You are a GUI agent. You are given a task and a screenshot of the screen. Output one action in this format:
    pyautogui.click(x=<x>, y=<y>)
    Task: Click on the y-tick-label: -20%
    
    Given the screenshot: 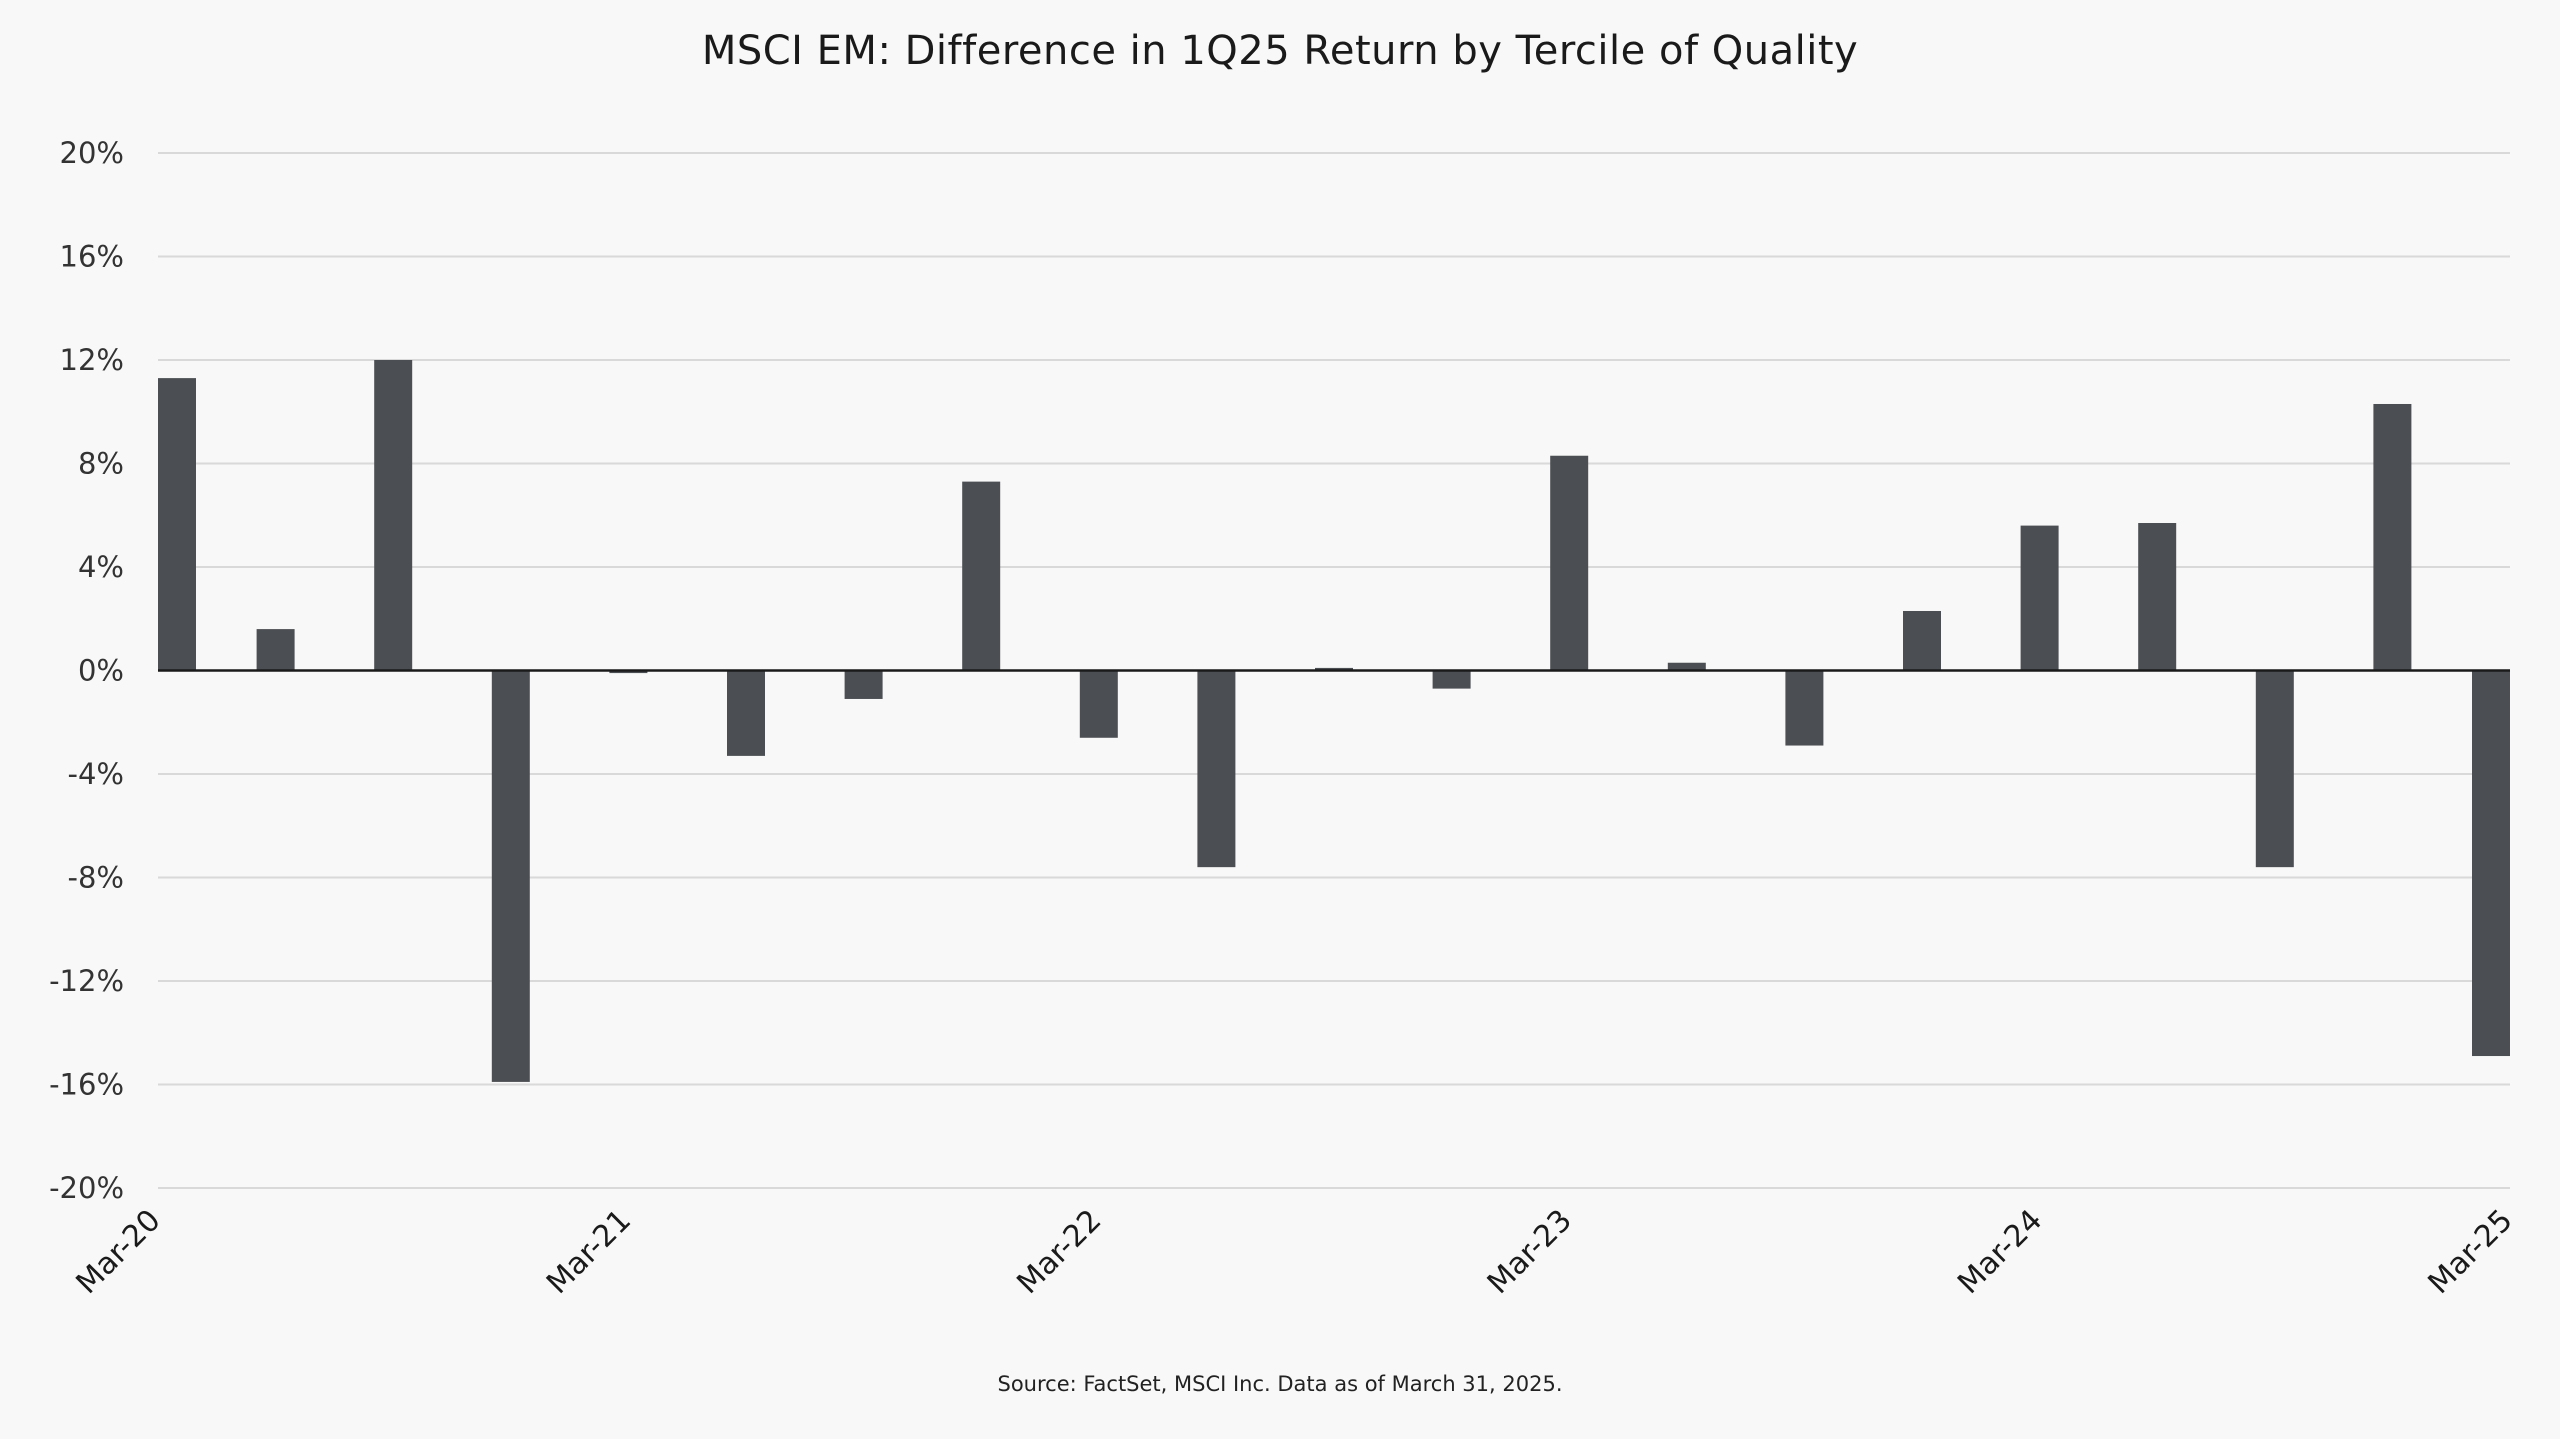 What is the action you would take?
    pyautogui.click(x=86, y=1188)
    